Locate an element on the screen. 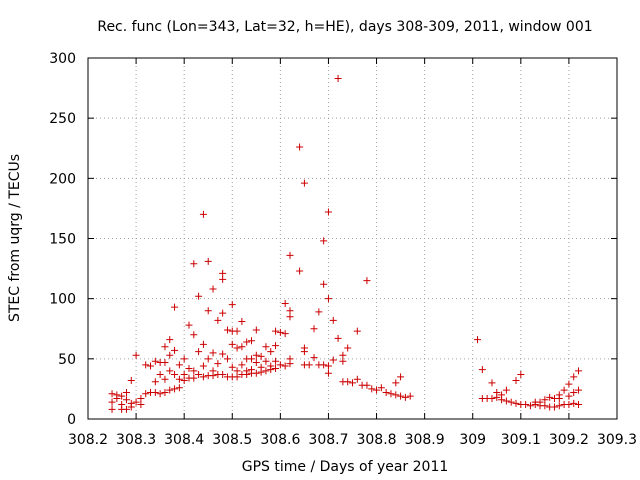  y-tick-label: 250 is located at coordinates (62, 119).